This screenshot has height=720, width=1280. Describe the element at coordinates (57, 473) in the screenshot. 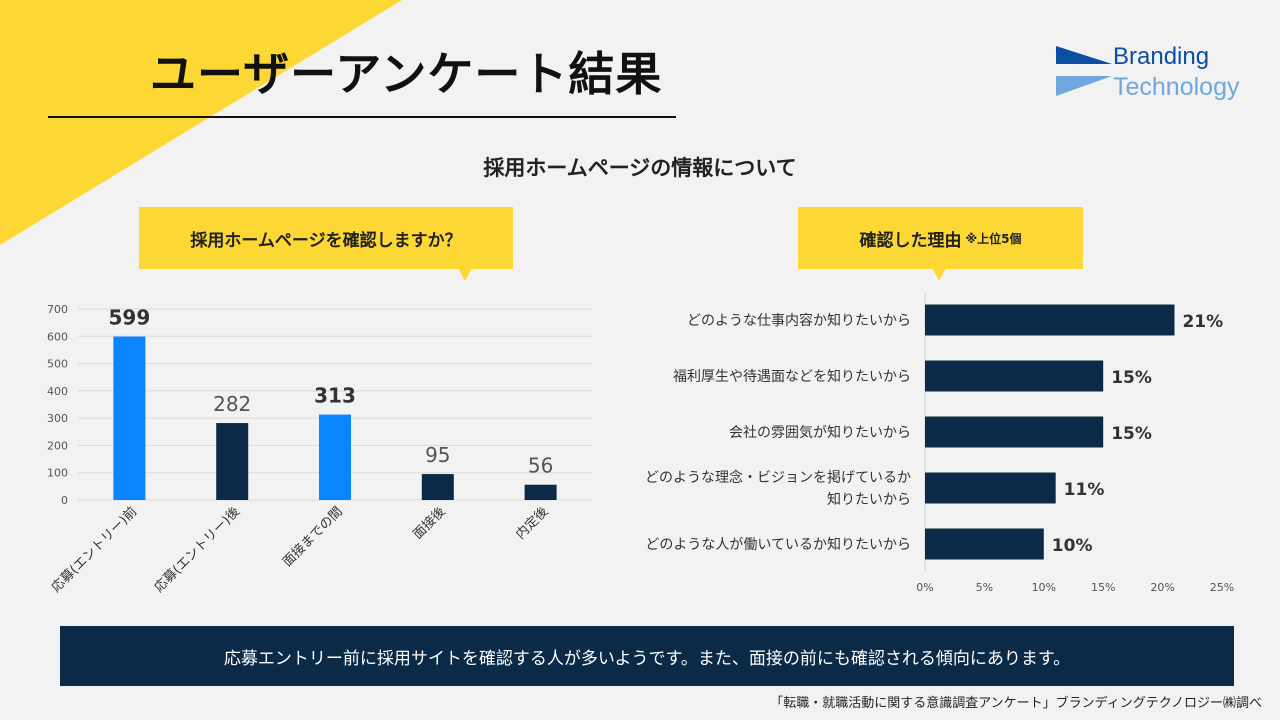

I see `y-tick-label: 100` at that location.